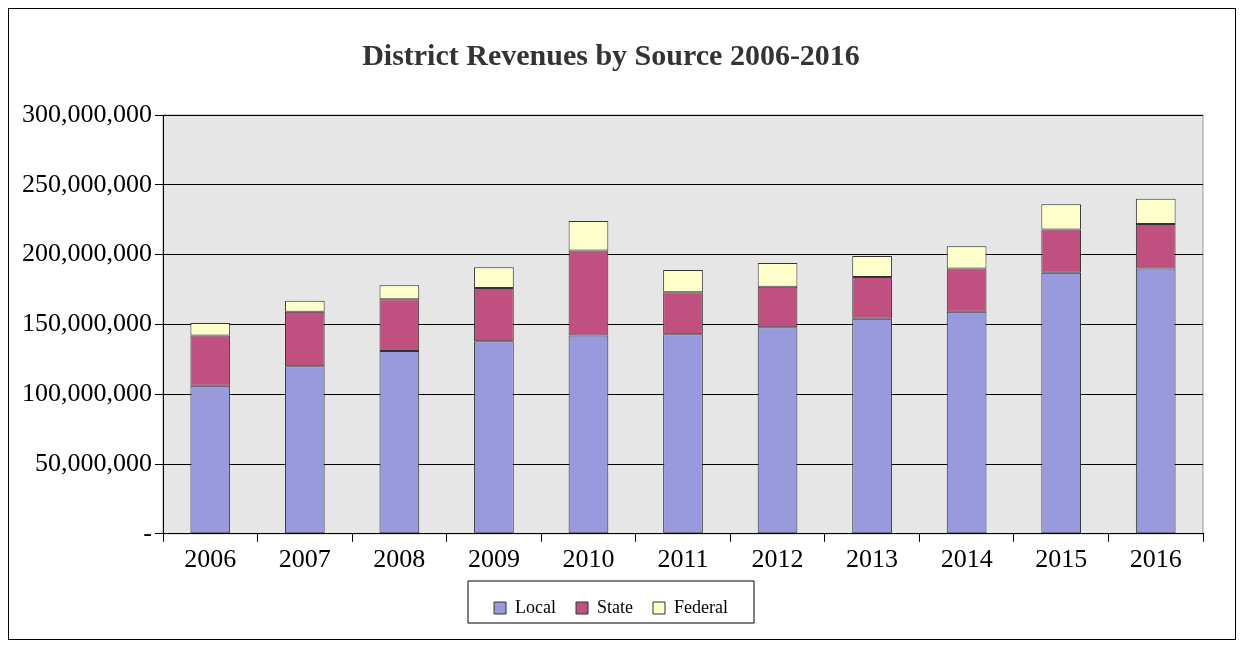 The width and height of the screenshot is (1248, 651). Describe the element at coordinates (777, 559) in the screenshot. I see `x-tick-label: 2012` at that location.